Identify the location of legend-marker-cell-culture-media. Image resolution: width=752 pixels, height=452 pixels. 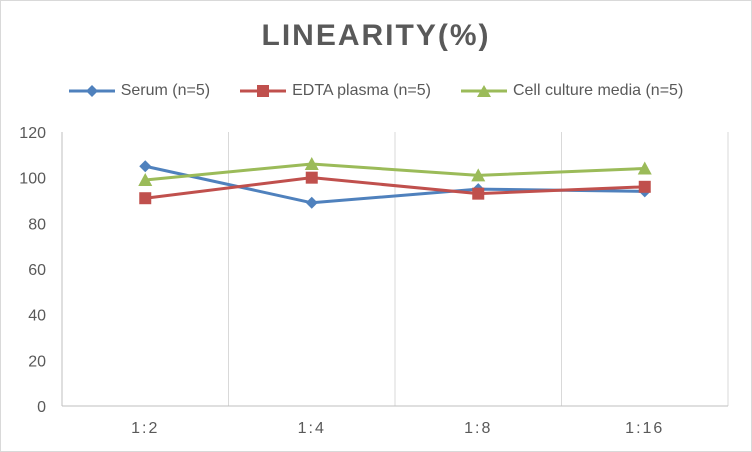
(483, 91).